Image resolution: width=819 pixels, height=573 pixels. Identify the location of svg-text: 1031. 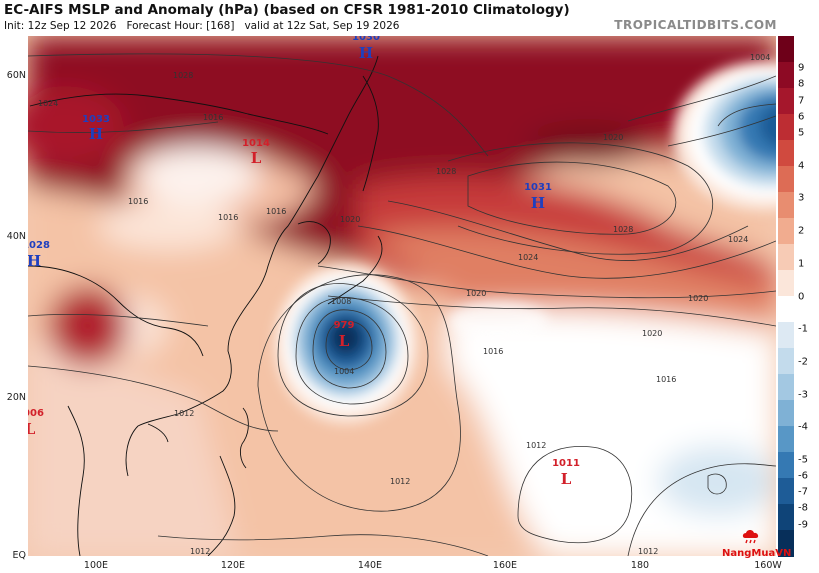
(538, 187).